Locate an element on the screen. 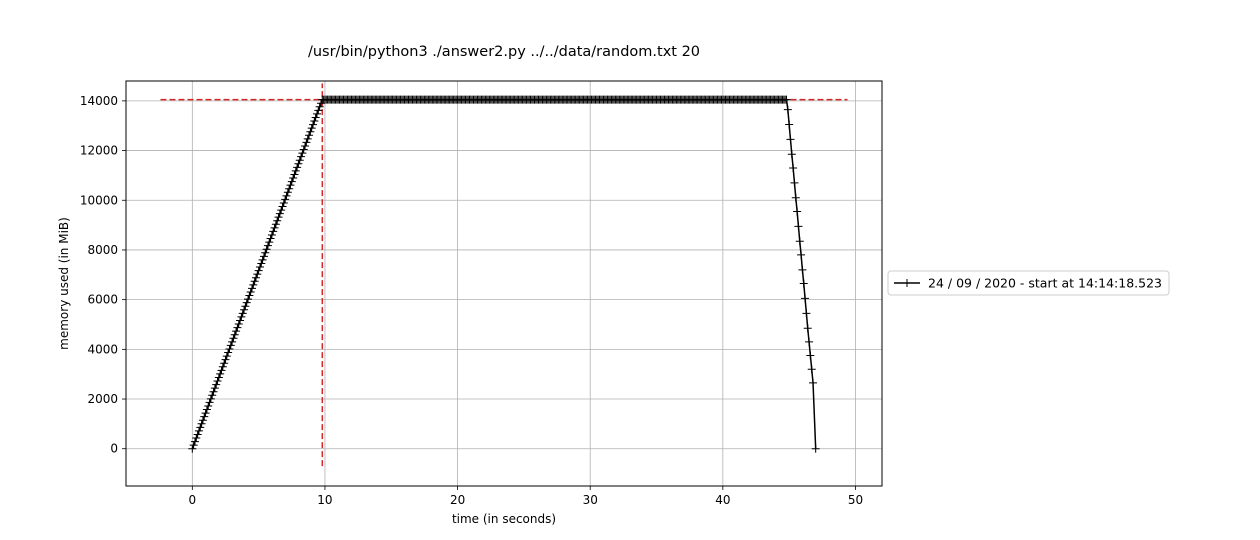 Image resolution: width=1260 pixels, height=540 pixels. x-tick-label: 10 is located at coordinates (324, 500).